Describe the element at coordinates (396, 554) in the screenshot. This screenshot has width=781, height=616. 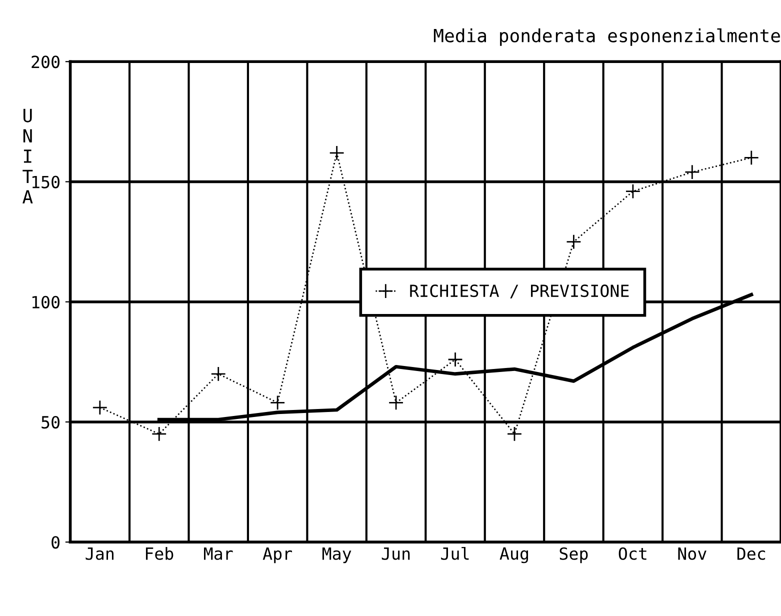
I see `x-tick-label: Jun` at that location.